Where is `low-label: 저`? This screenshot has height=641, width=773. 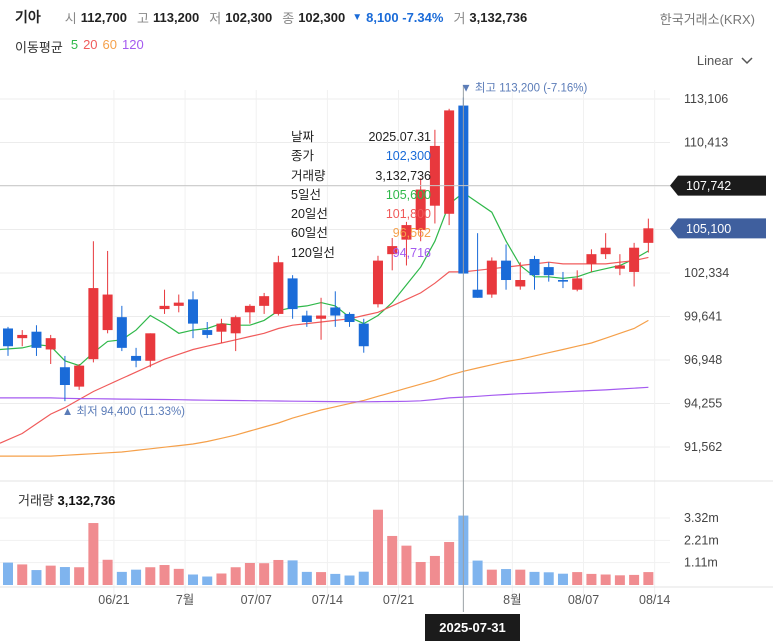
low-label: 저 is located at coordinates (215, 18).